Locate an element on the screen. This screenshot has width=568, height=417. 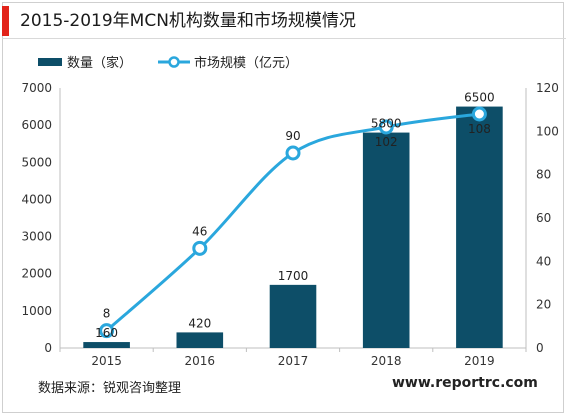
y-right-tick-label: 40 is located at coordinates (543, 261).